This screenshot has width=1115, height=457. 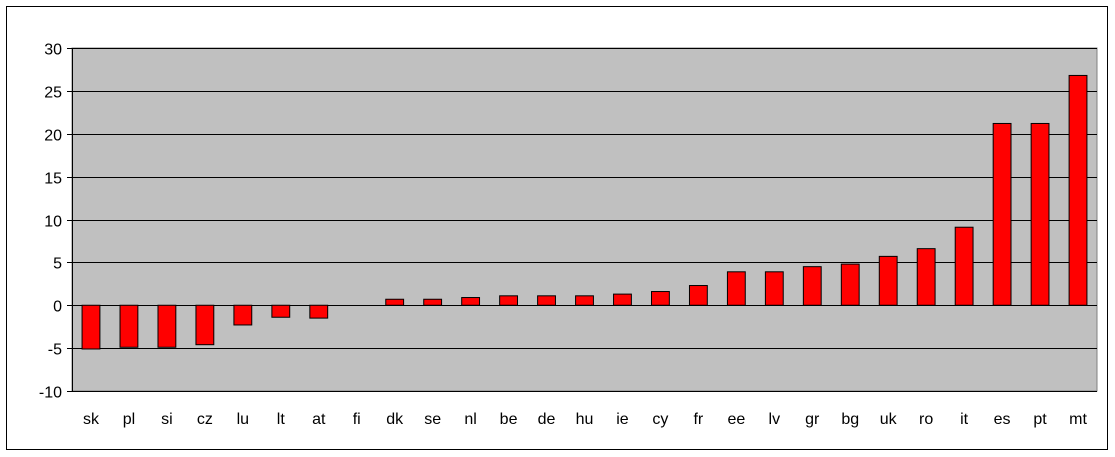 I want to click on bar-ee, so click(x=736, y=288).